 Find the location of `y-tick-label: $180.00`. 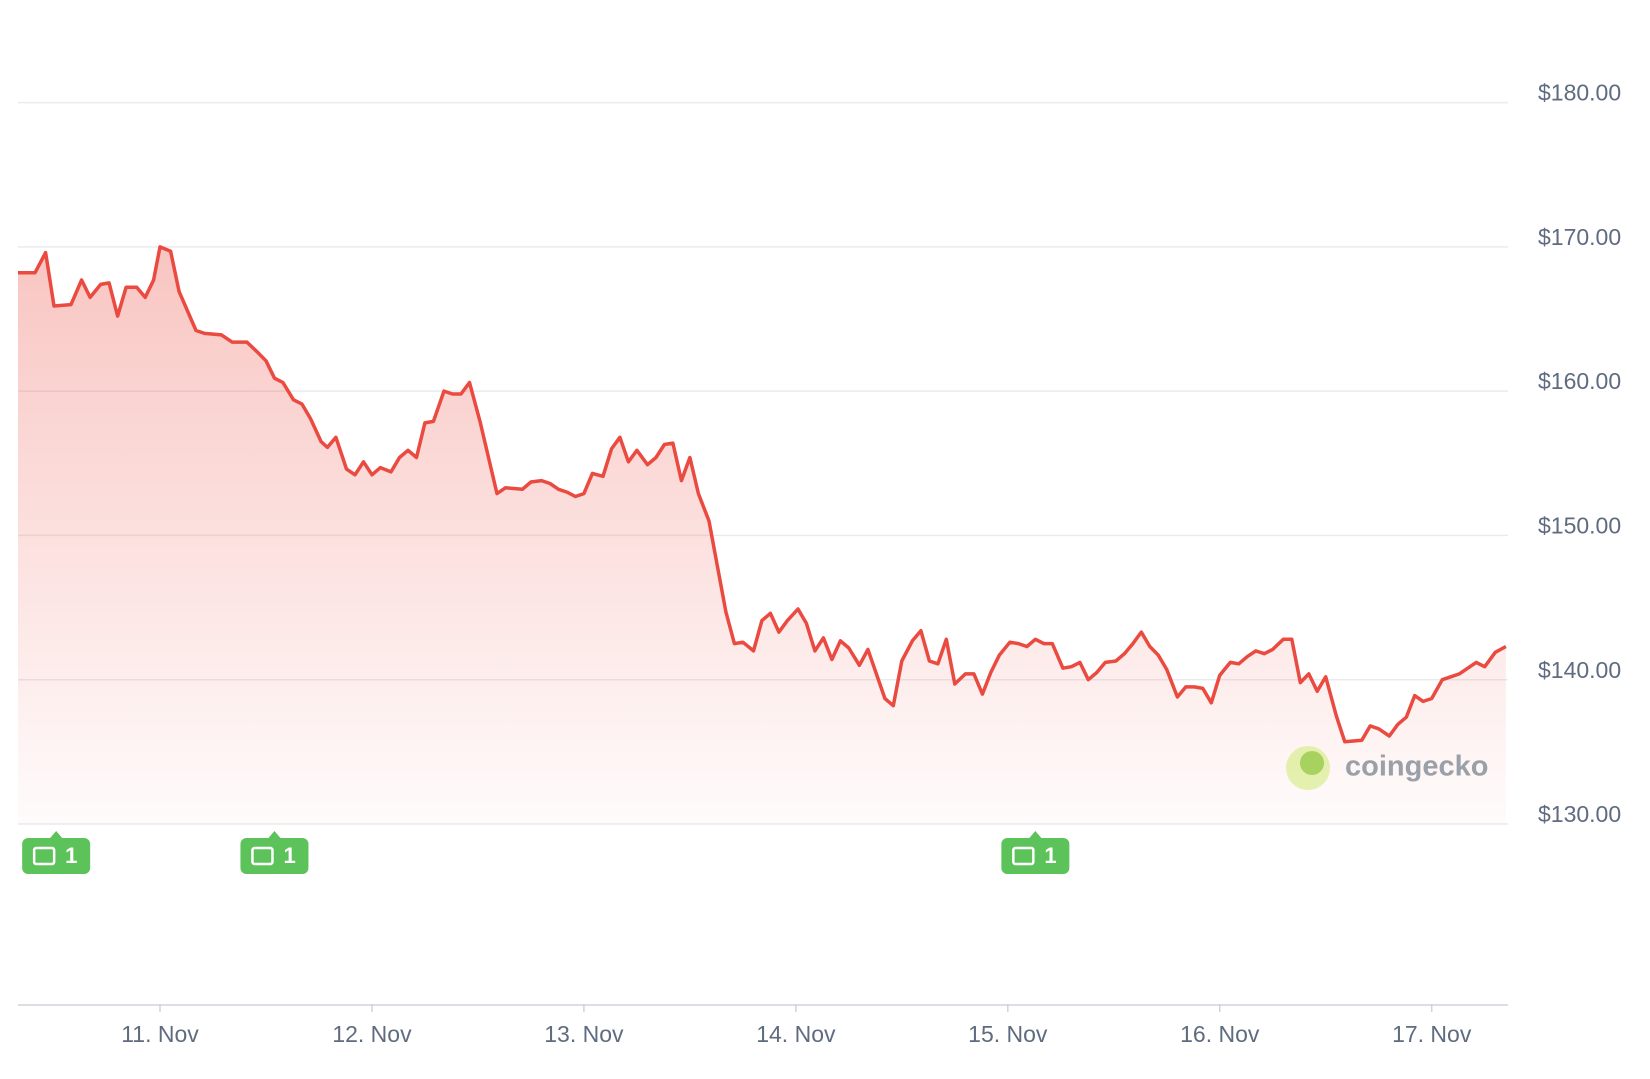

y-tick-label: $180.00 is located at coordinates (1579, 93).